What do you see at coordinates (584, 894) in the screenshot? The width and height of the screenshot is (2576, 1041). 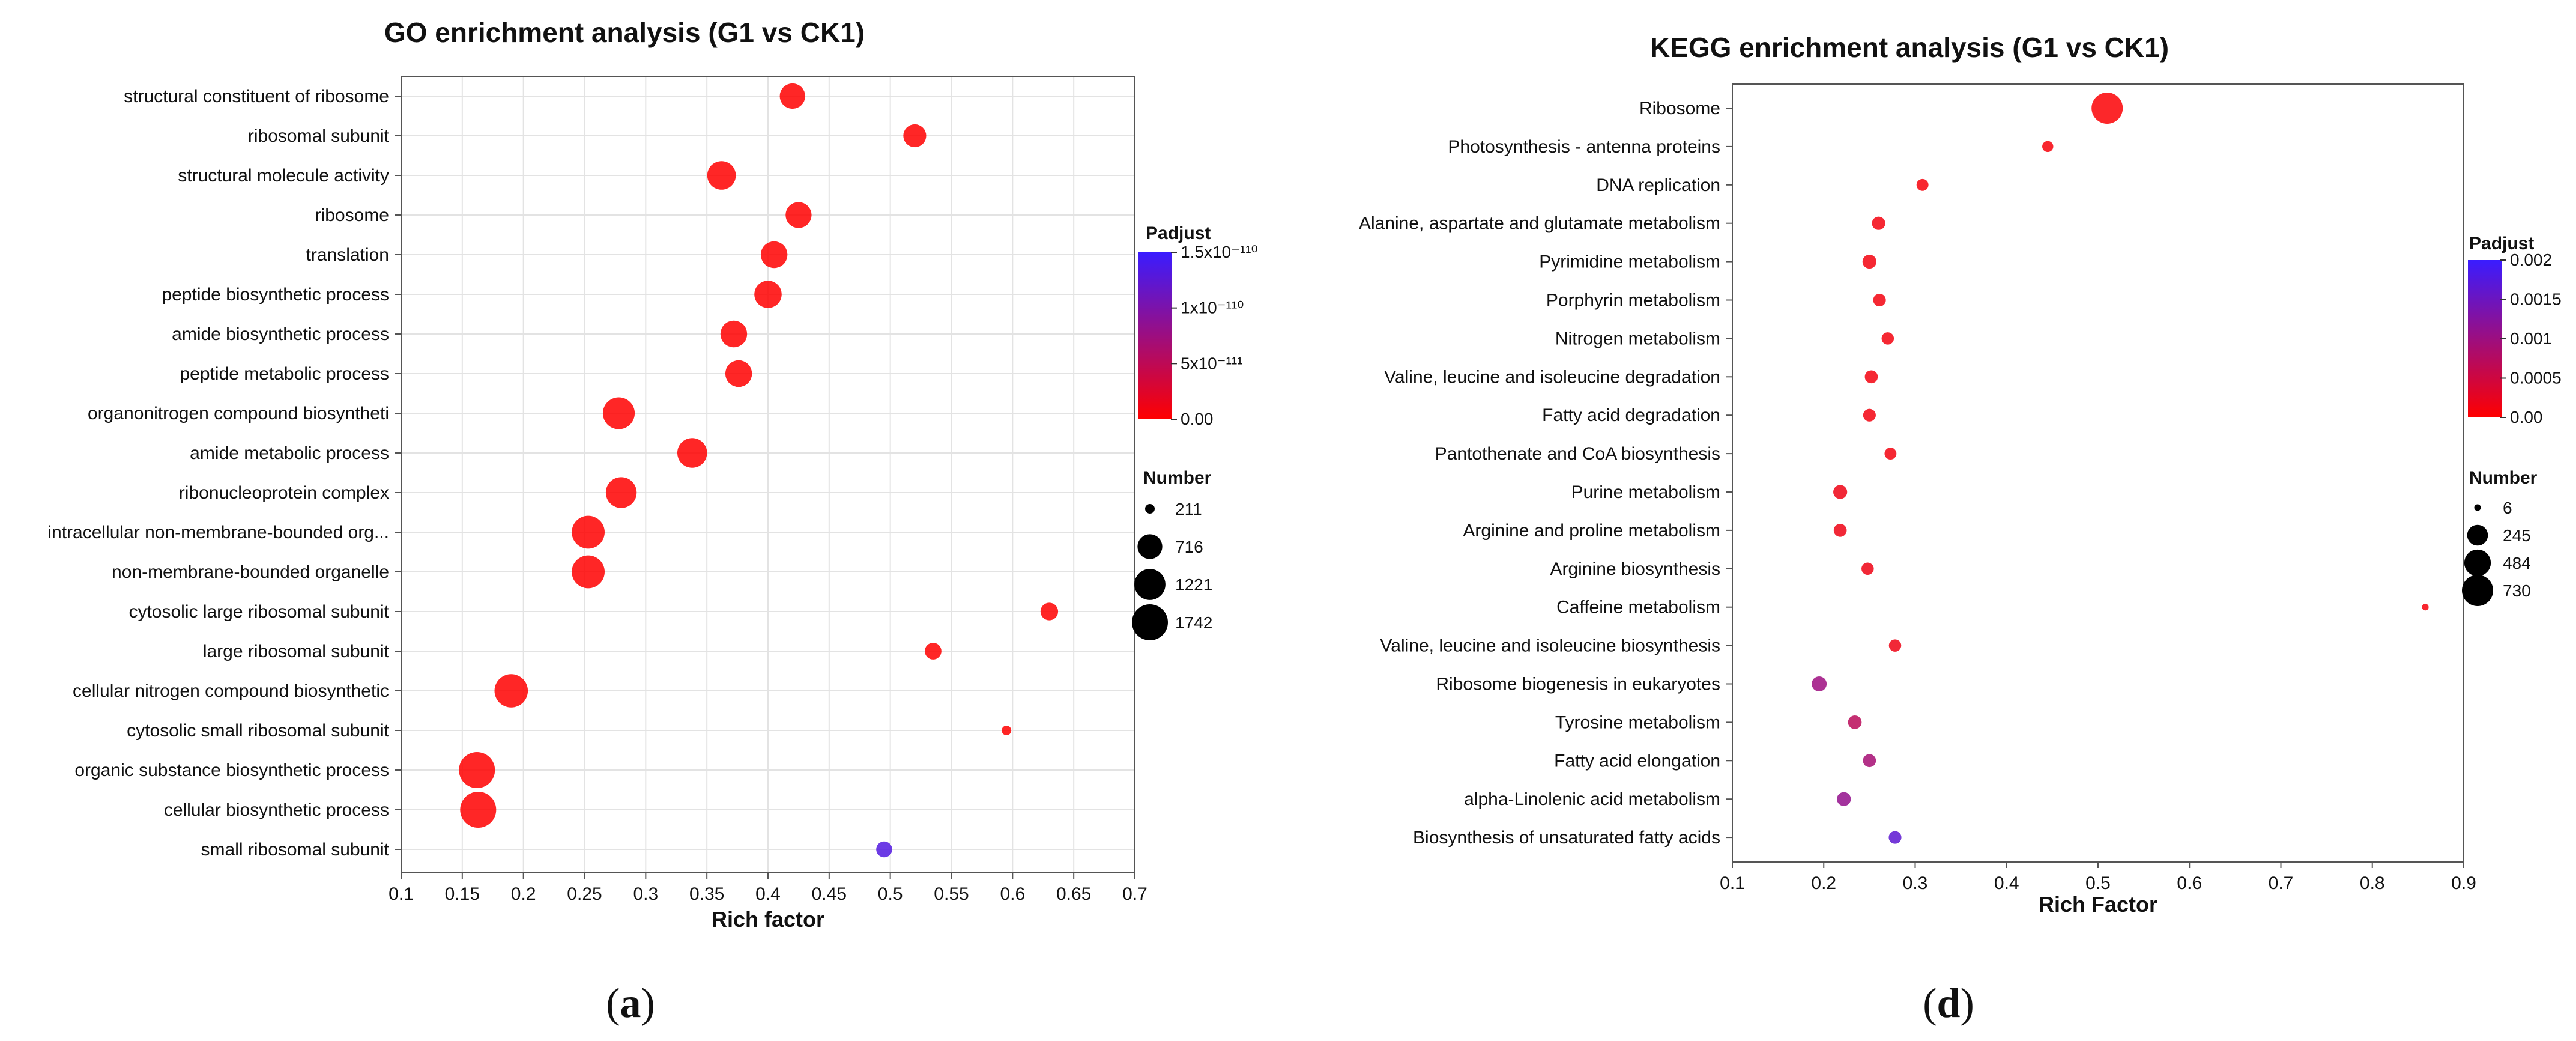 I see `go-x-tick-label: 0.25` at bounding box center [584, 894].